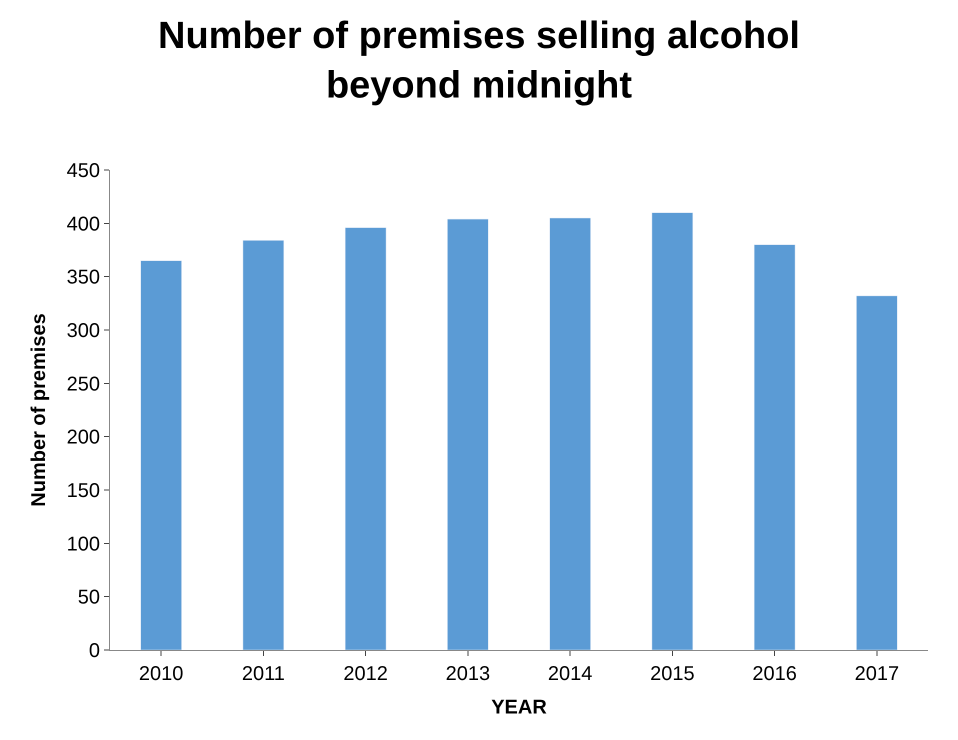  I want to click on x-tick-label: 2010, so click(161, 674).